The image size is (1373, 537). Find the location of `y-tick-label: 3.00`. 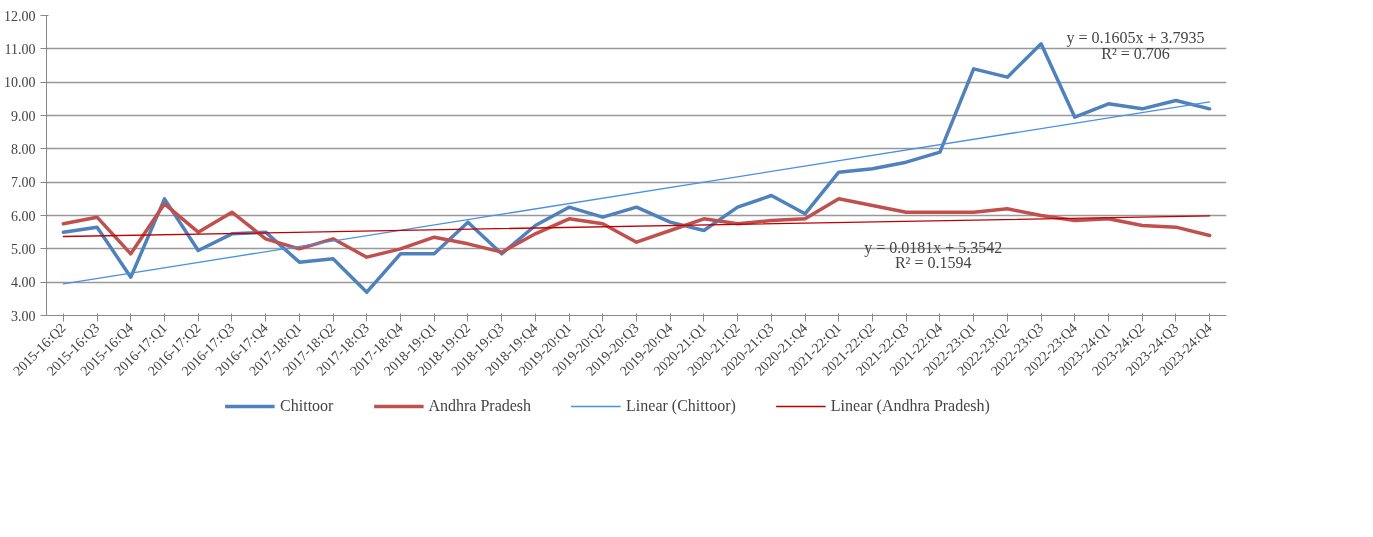

y-tick-label: 3.00 is located at coordinates (23, 316).